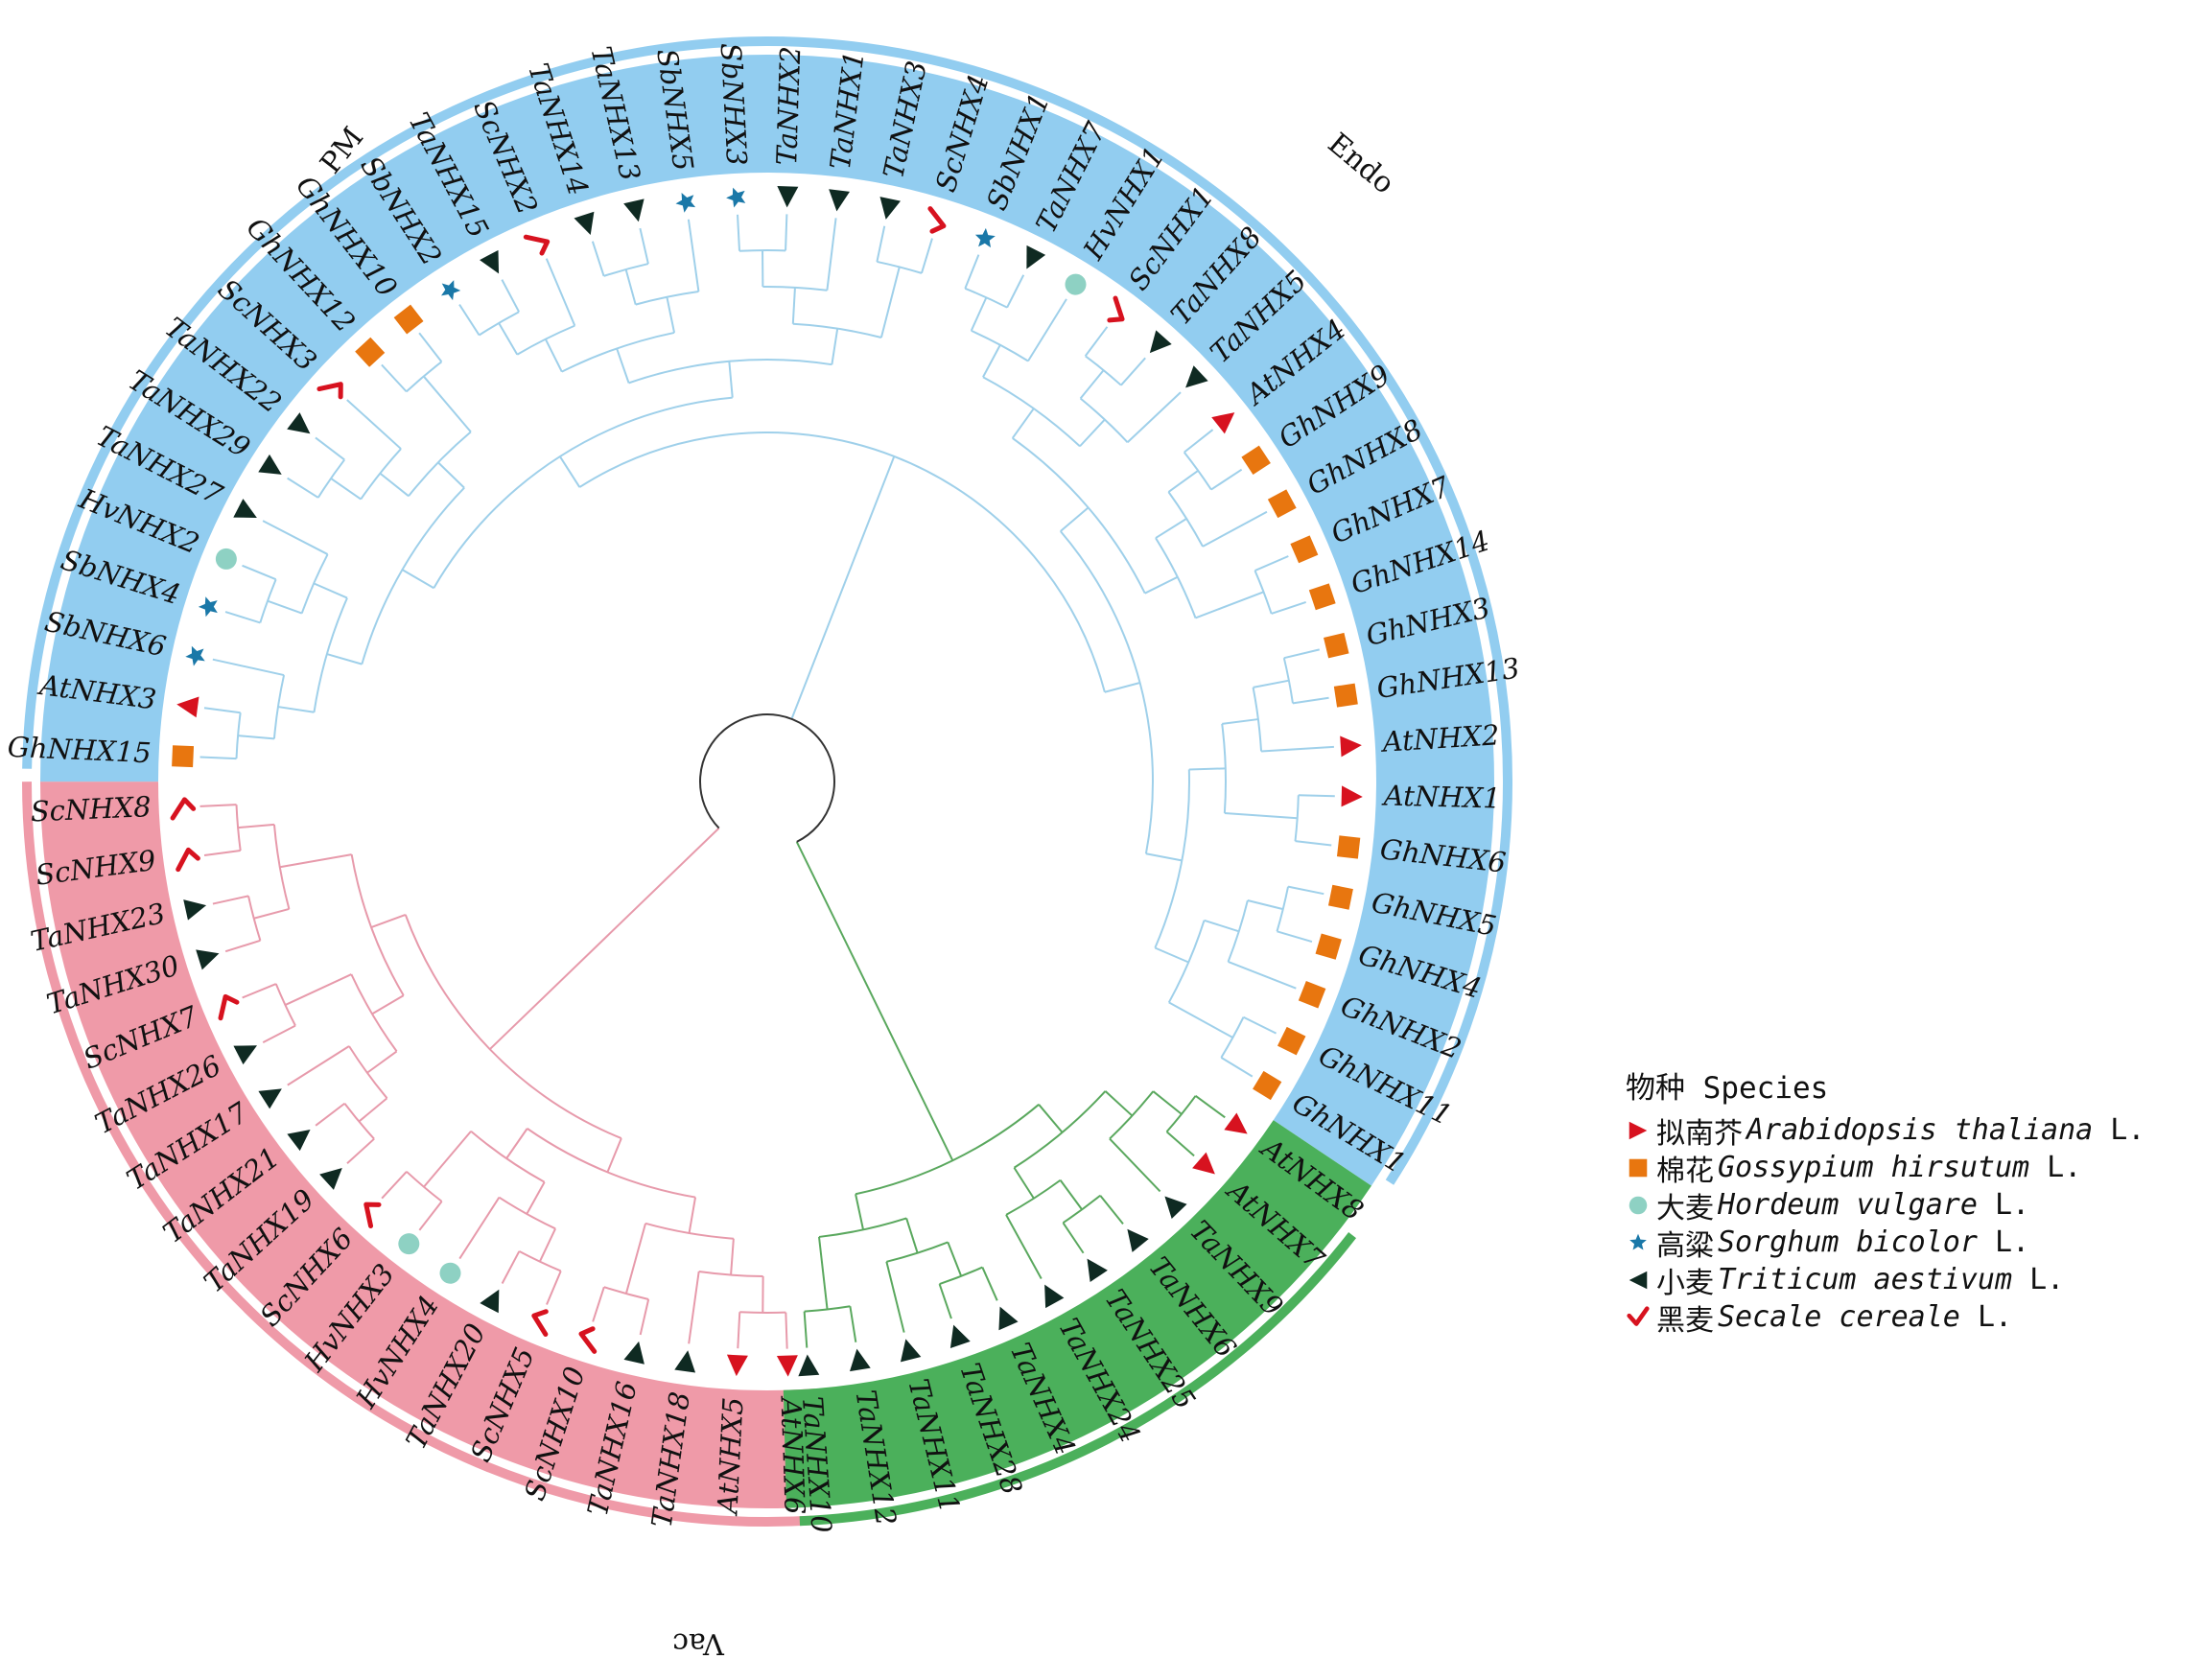 This screenshot has width=2203, height=1680. Describe the element at coordinates (1908, 1168) in the screenshot. I see `legend-item-gh: 棉花 Gossypium hirsutum L.` at that location.